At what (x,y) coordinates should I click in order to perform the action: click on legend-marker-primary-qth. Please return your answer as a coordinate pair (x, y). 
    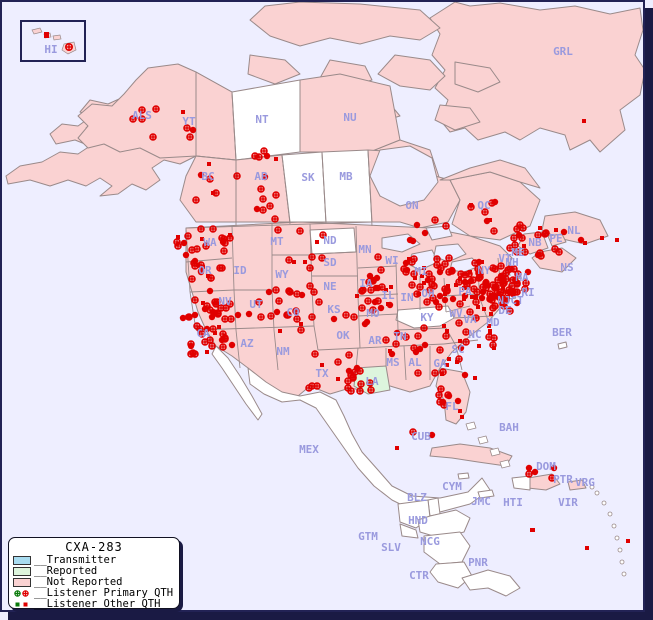
    Looking at the image, I should click on (22, 593).